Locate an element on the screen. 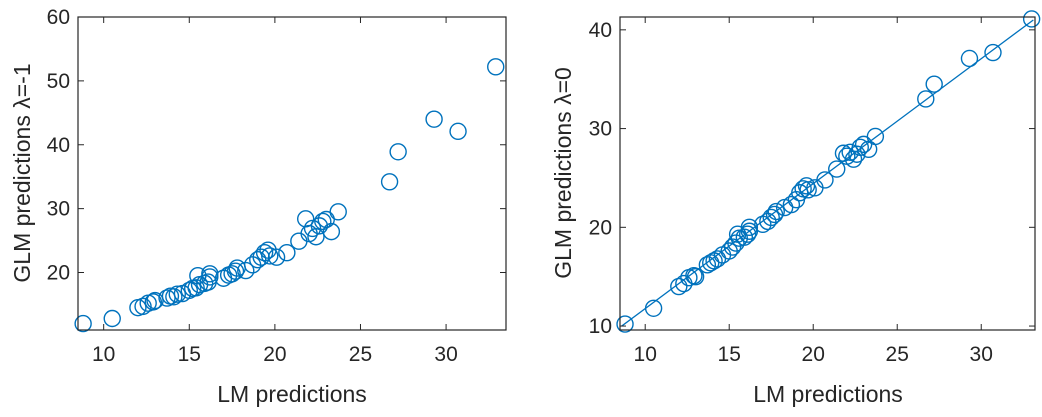 The width and height of the screenshot is (1042, 417). right-y-tick-label: 10 is located at coordinates (600, 326).